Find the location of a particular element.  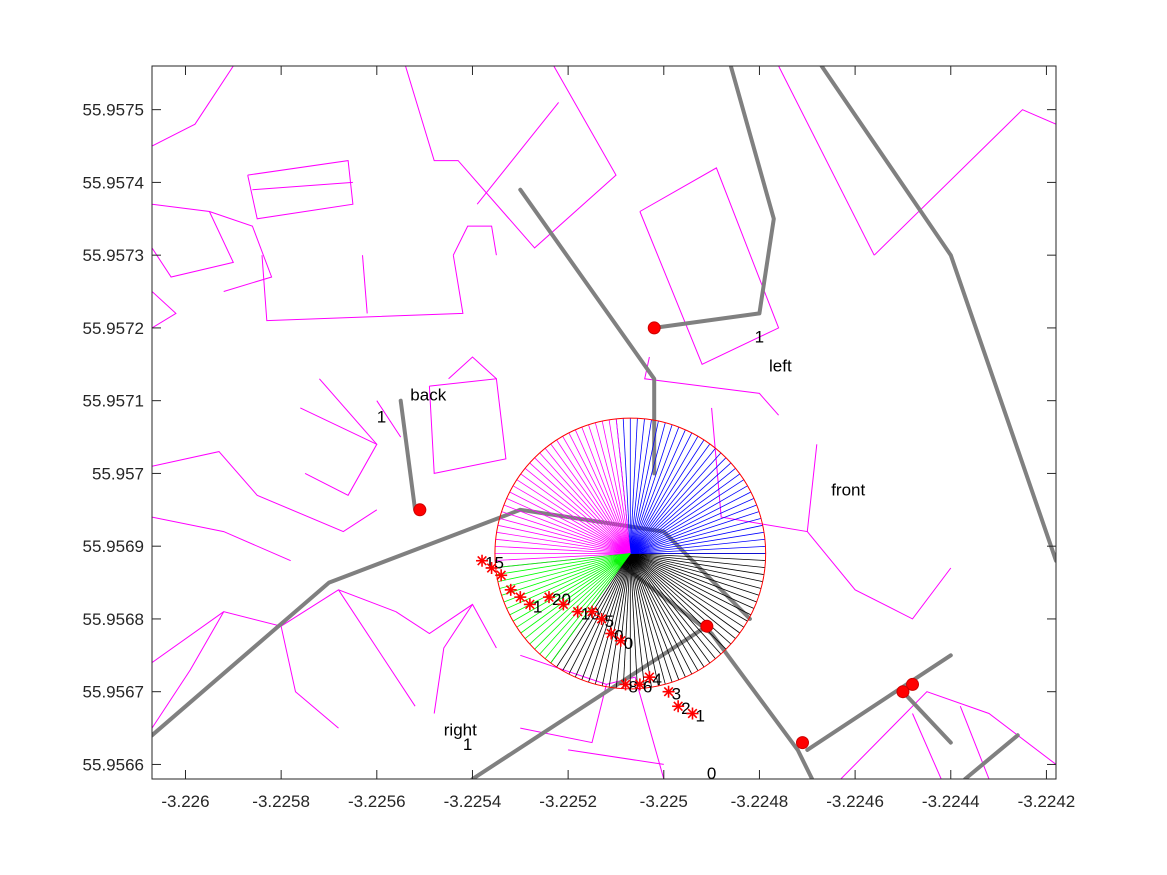

annotation-6: 1 is located at coordinates (467, 744).